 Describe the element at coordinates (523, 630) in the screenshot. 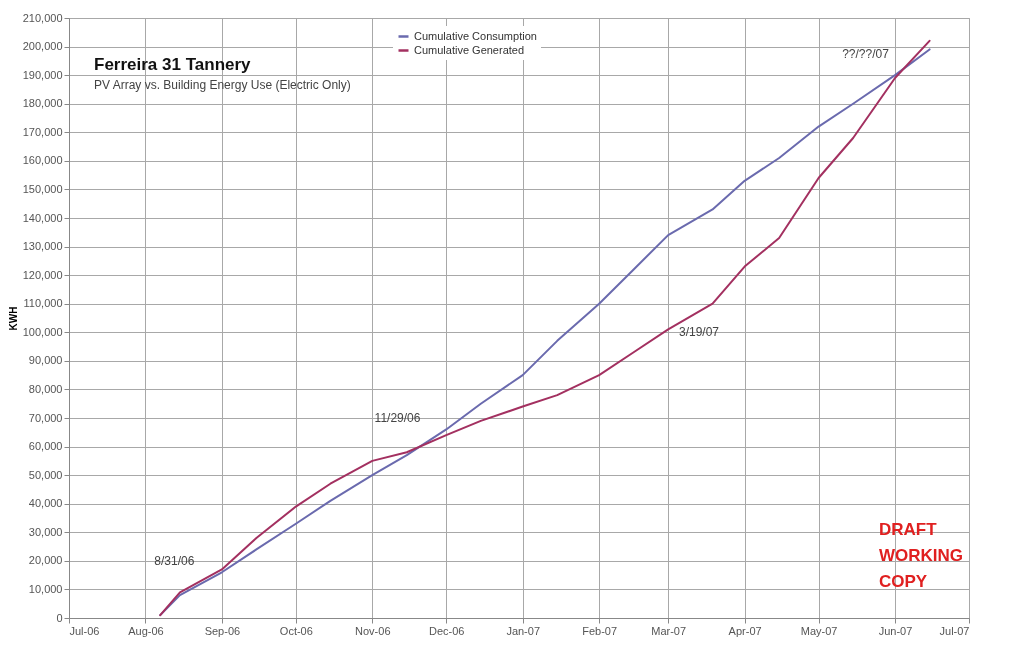

I see `x-tick-label: Jan-07` at that location.